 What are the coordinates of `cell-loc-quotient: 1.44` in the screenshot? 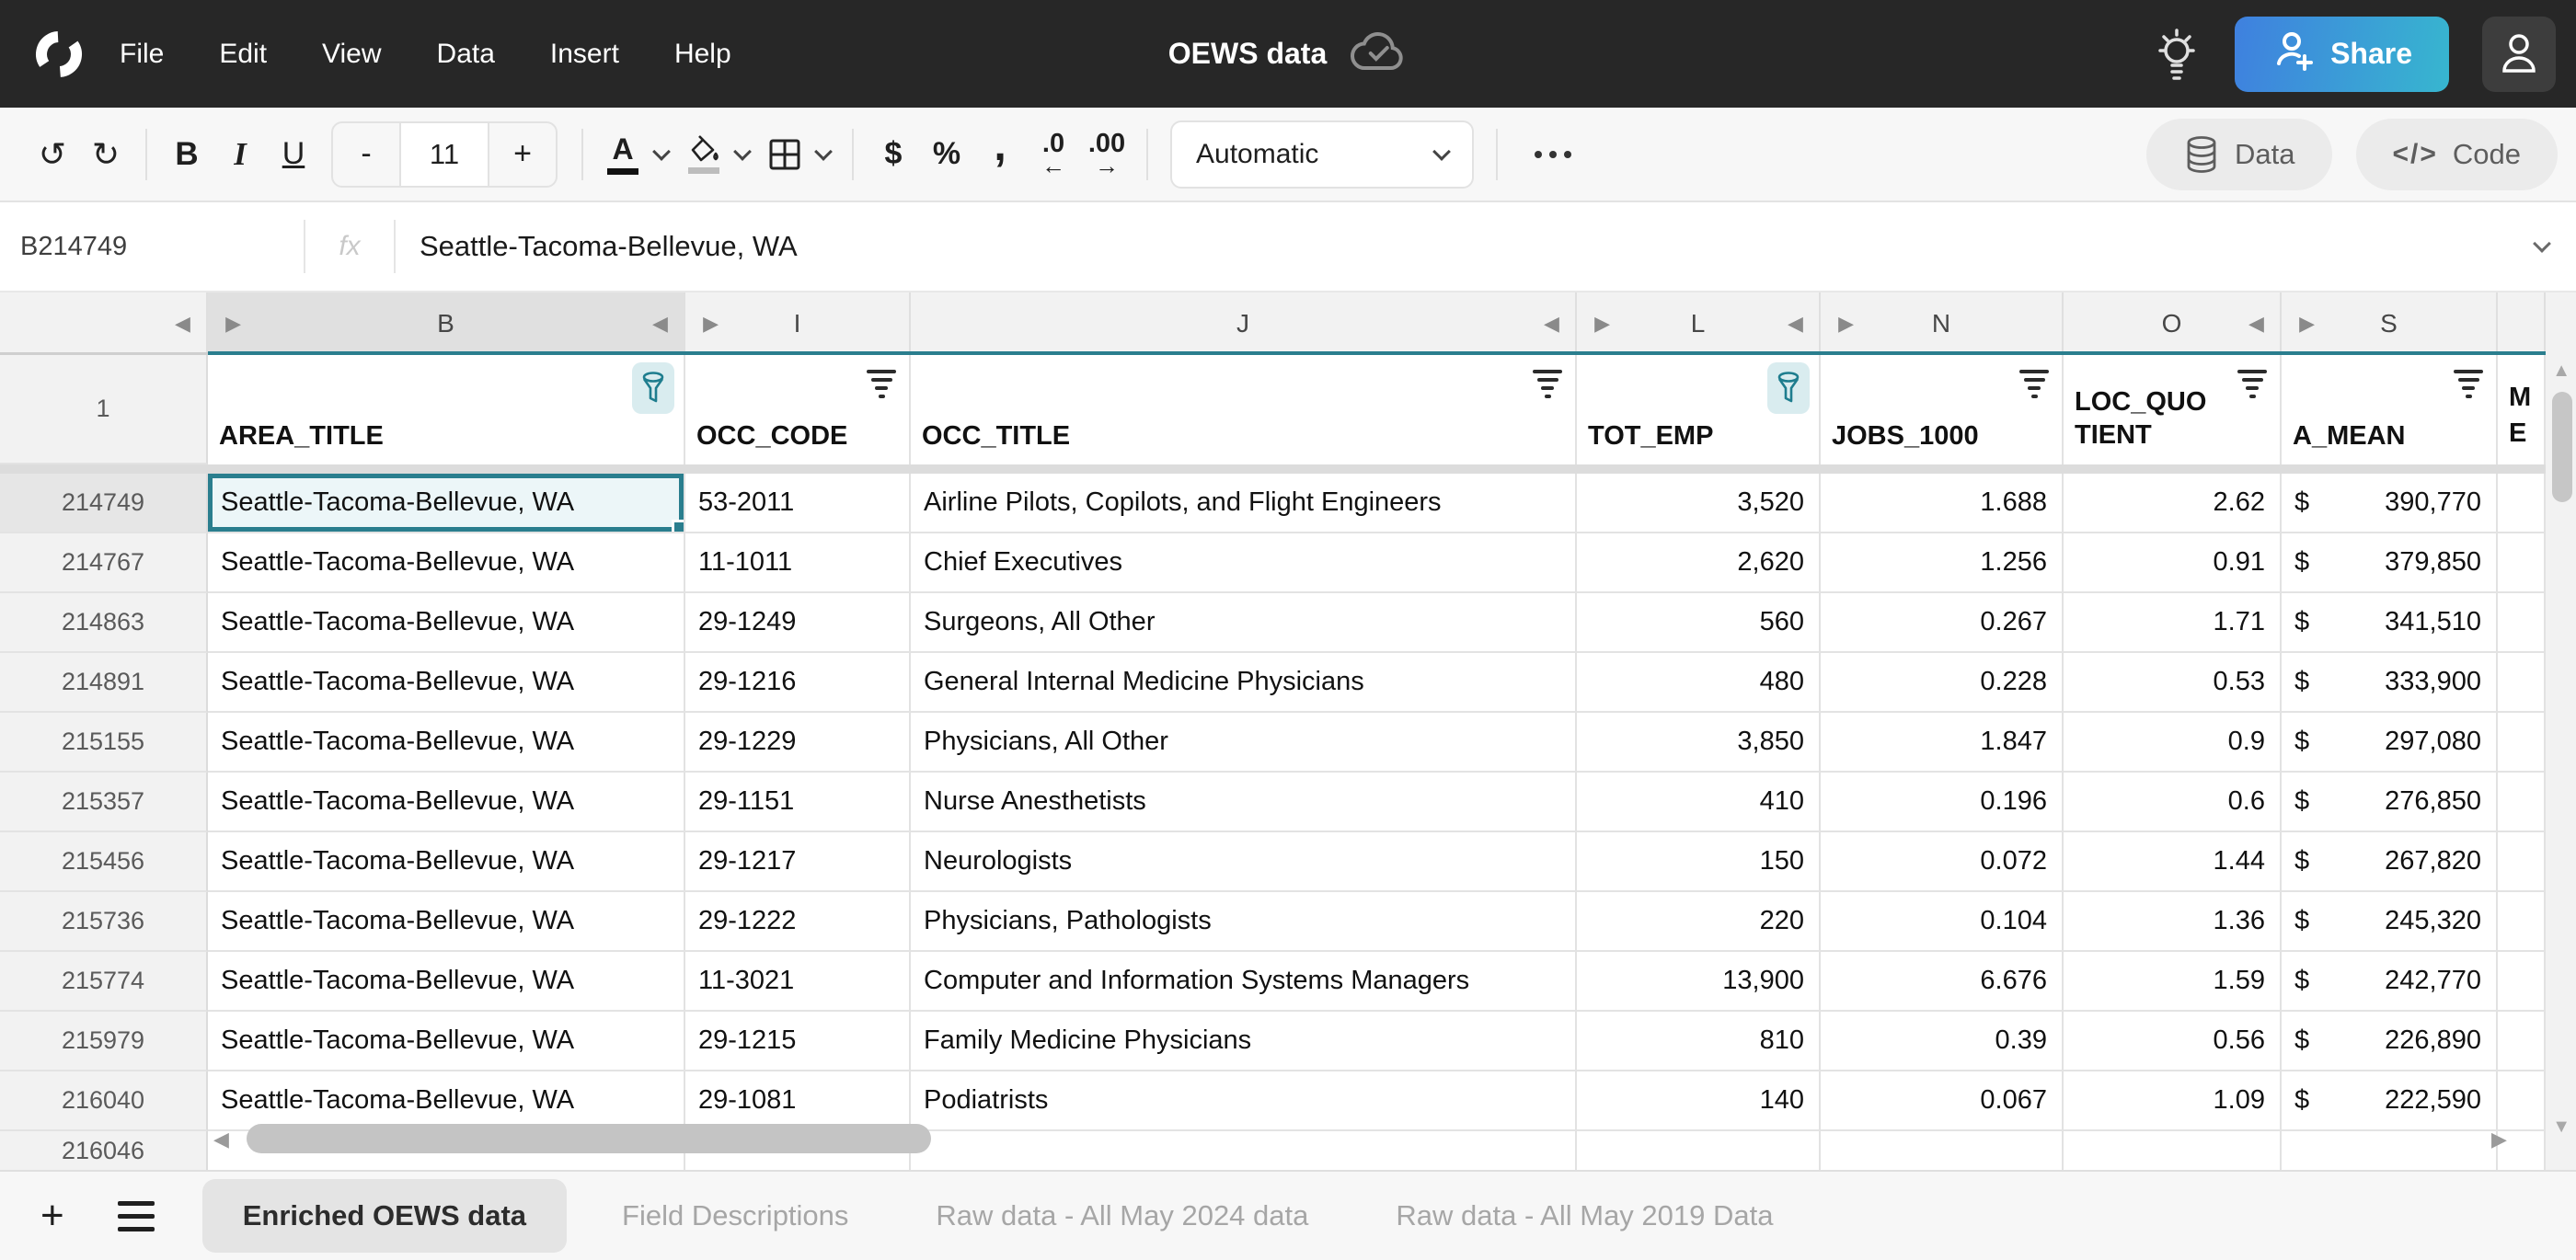 It's located at (2173, 862).